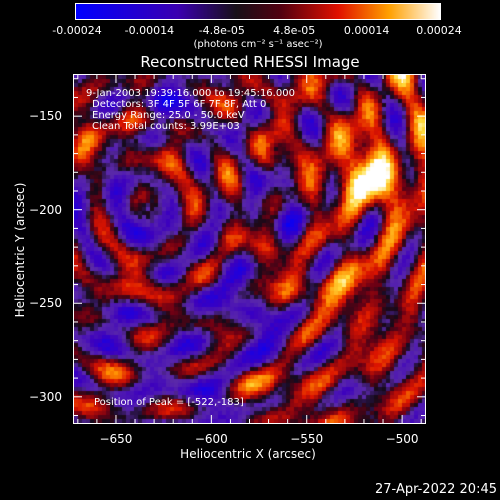 The width and height of the screenshot is (500, 500). I want to click on colorbar-unit: (photons cm⁻² s⁻¹ asec⁻²), so click(258, 44).